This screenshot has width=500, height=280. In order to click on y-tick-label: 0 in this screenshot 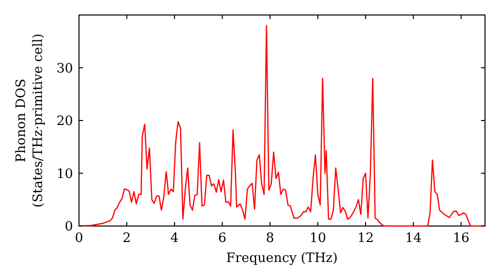, I will do `click(68, 227)`.